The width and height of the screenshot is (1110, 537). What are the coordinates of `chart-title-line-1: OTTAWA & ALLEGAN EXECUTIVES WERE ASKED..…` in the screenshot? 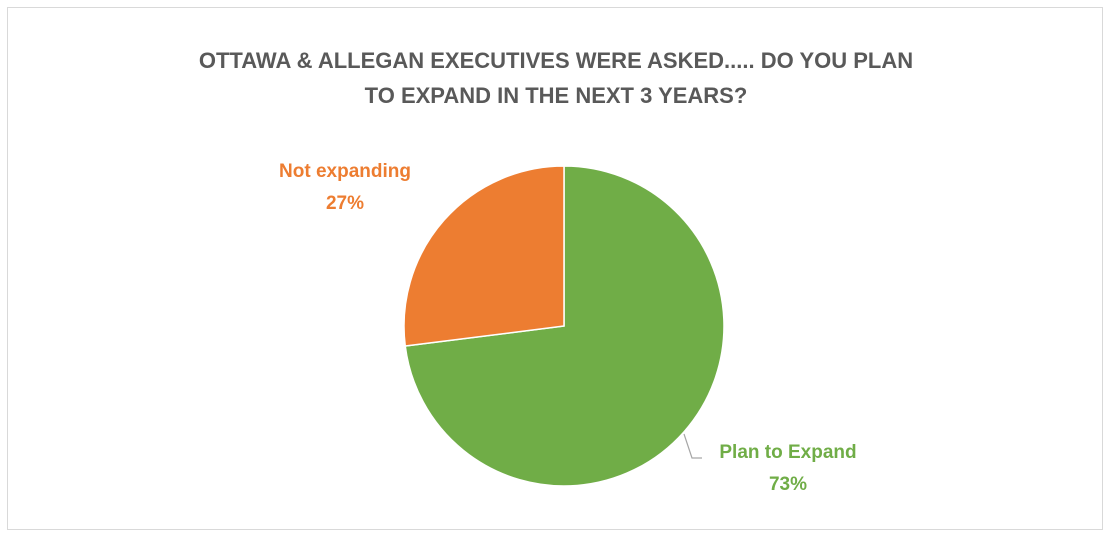 It's located at (556, 60).